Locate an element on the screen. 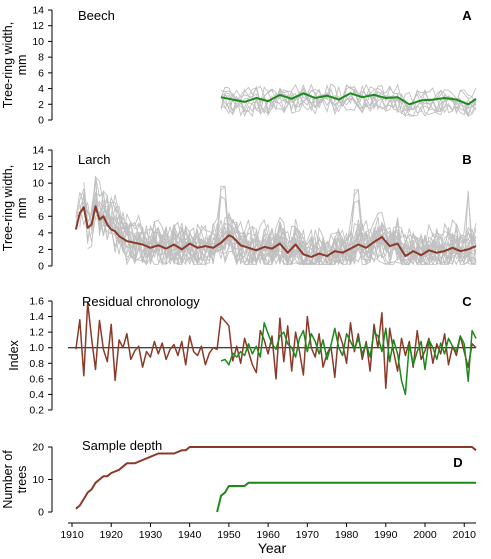 Image resolution: width=491 pixels, height=559 pixels. y-tick-label: 0.8 is located at coordinates (36, 364).